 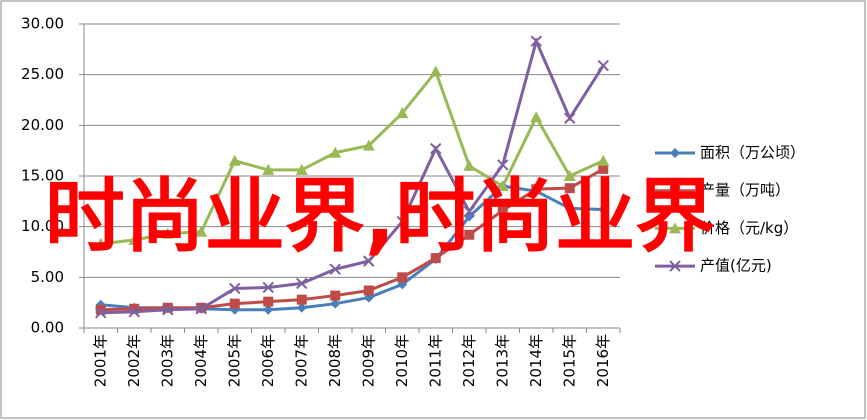 I want to click on x-tick-label: 2014年, so click(x=536, y=360).